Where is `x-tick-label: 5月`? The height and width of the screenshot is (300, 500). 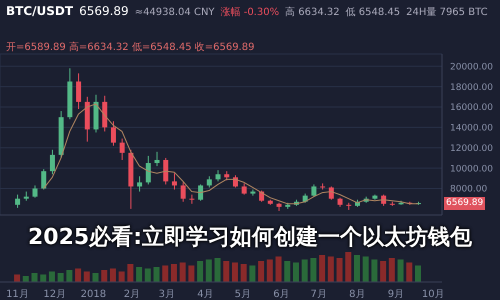
x-tick-label: 5月 is located at coordinates (242, 294).